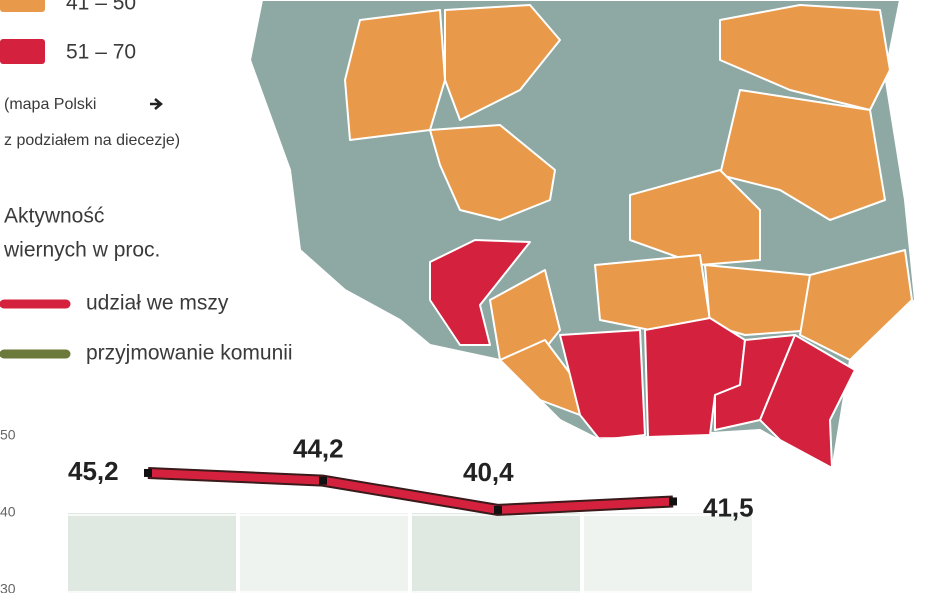 The image size is (948, 593). I want to click on legend-label: przyjmowanie komunii, so click(189, 353).